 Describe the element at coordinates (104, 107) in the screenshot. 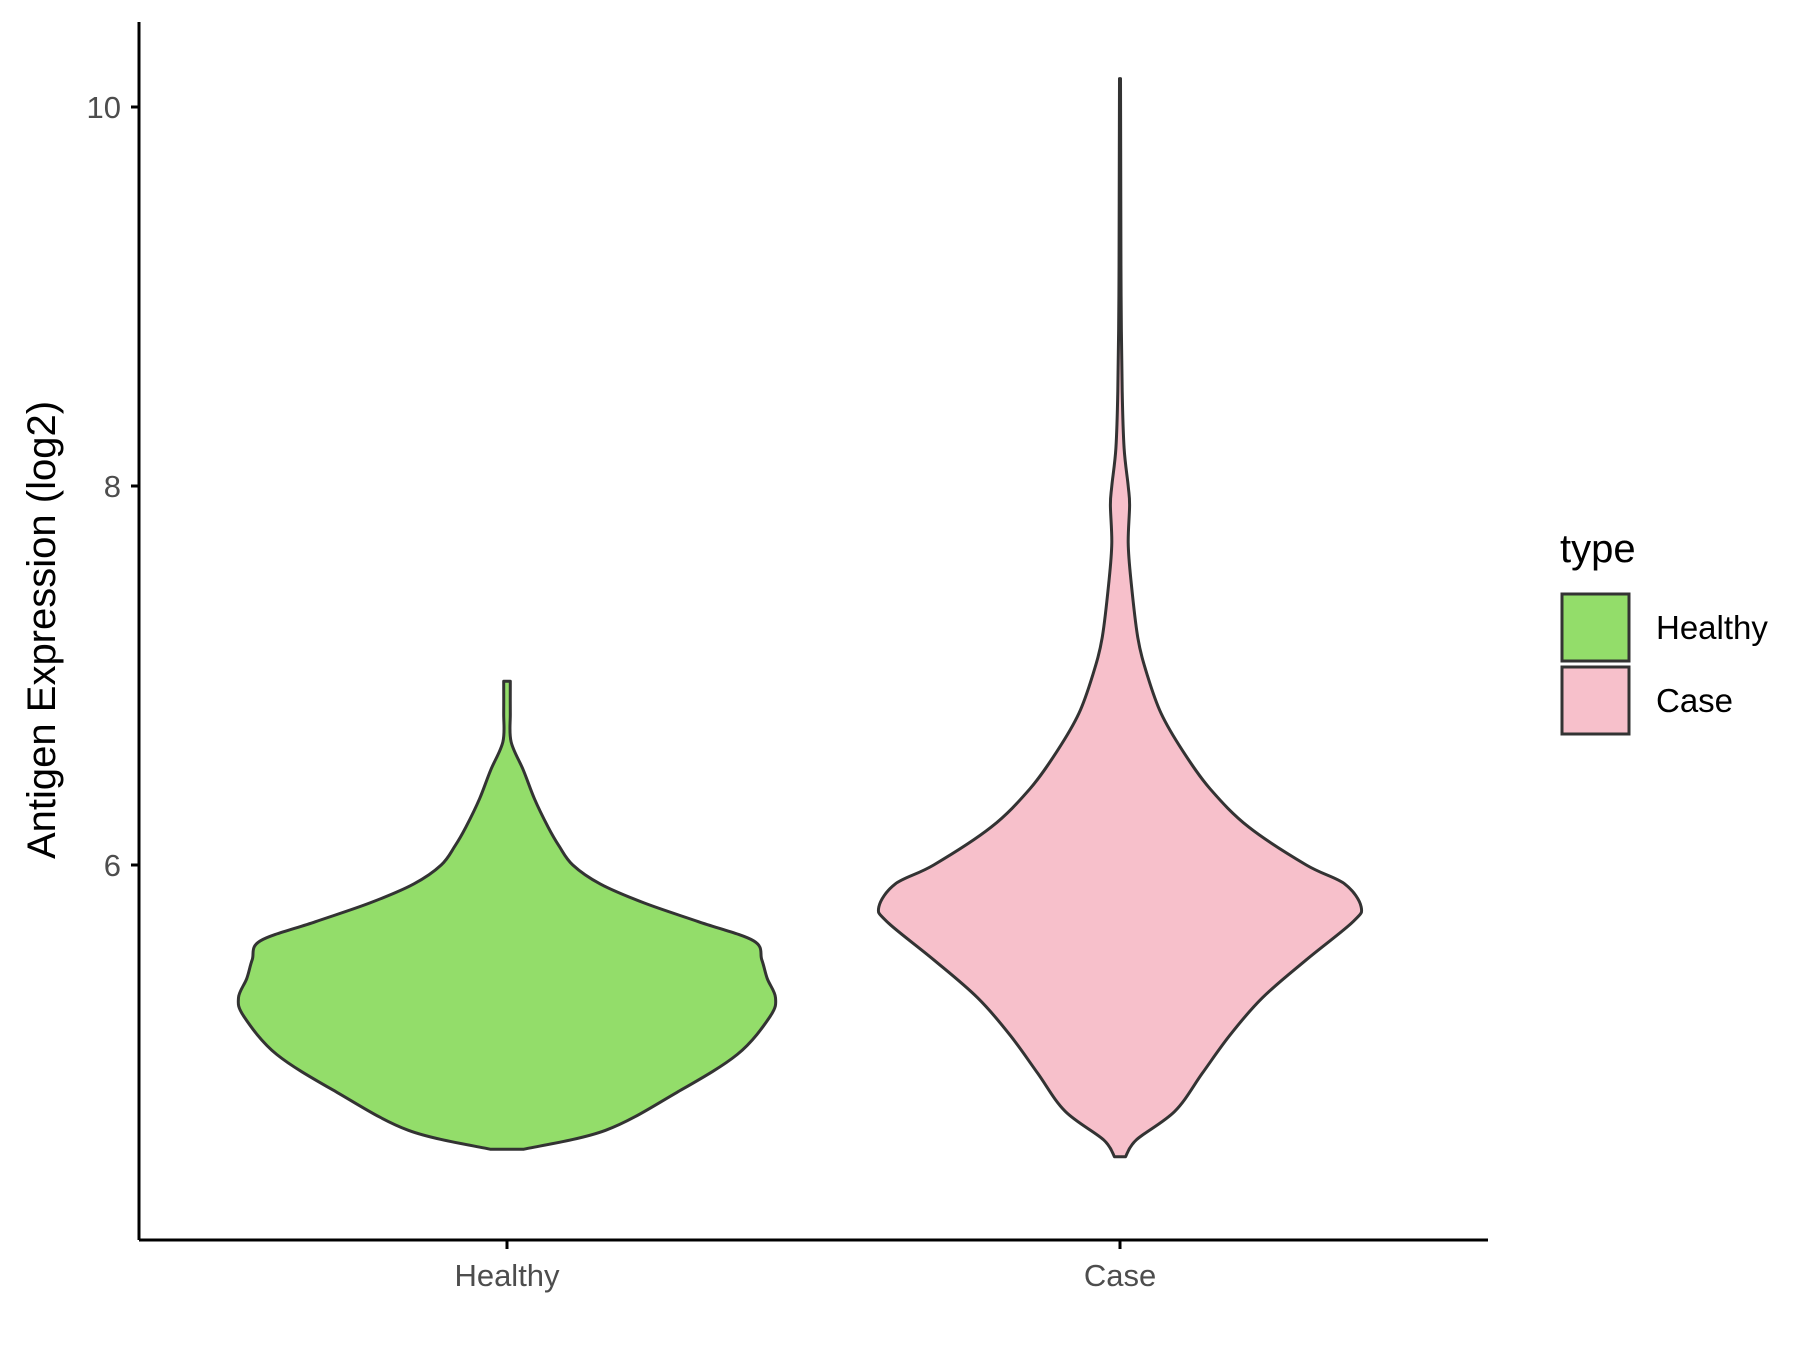

I see `y-tick-label: 10` at that location.